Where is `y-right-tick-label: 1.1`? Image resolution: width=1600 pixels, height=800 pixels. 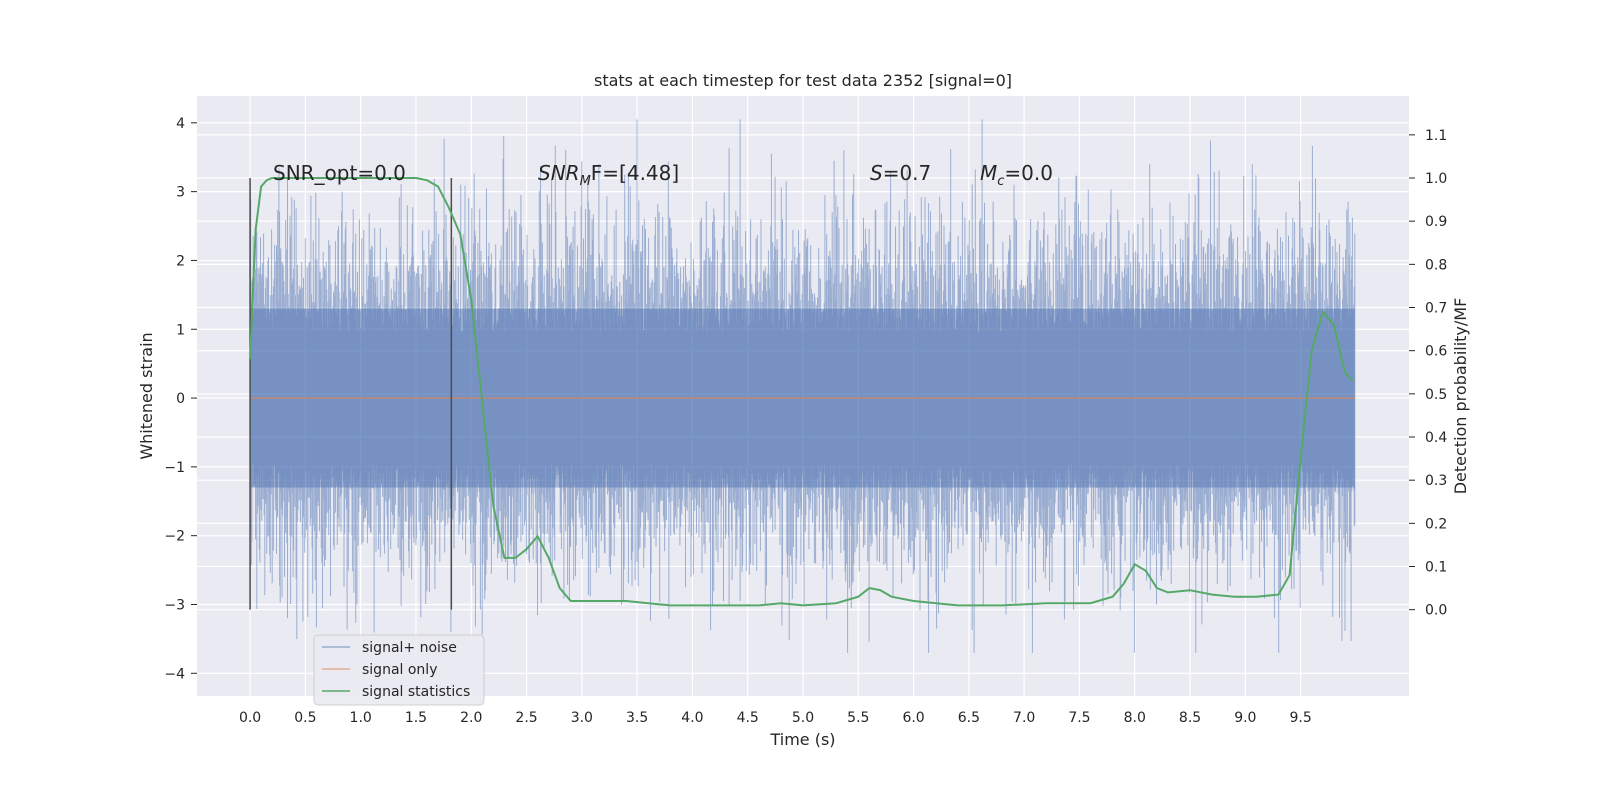
y-right-tick-label: 1.1 is located at coordinates (1436, 136).